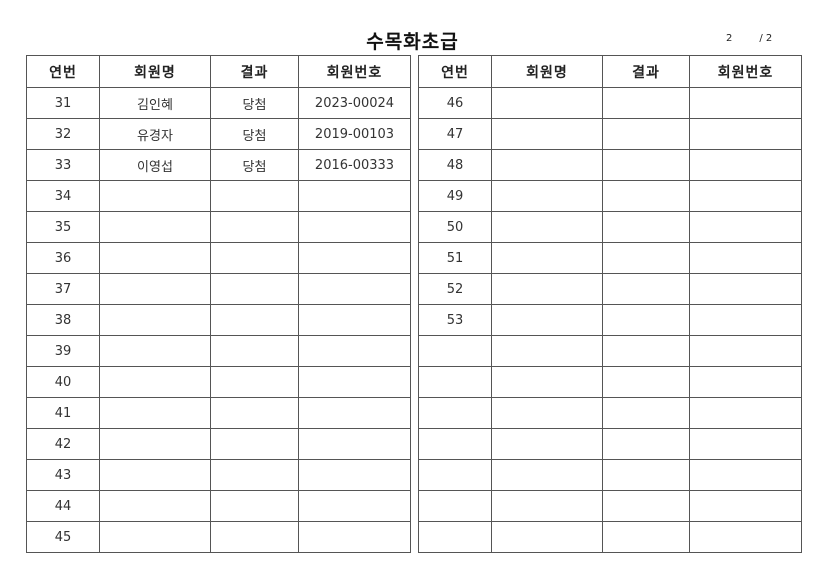 This screenshot has height=582, width=825. Describe the element at coordinates (63, 165) in the screenshot. I see `row-number-cell: 33` at that location.